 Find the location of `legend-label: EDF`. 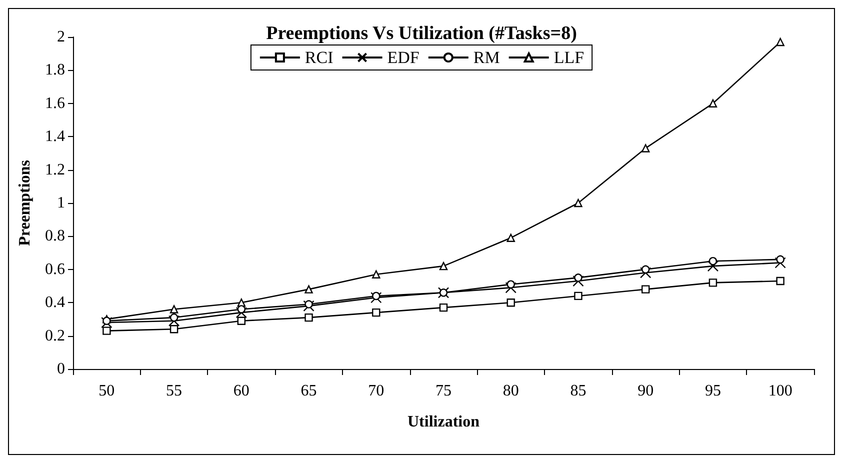

legend-label: EDF is located at coordinates (403, 57).